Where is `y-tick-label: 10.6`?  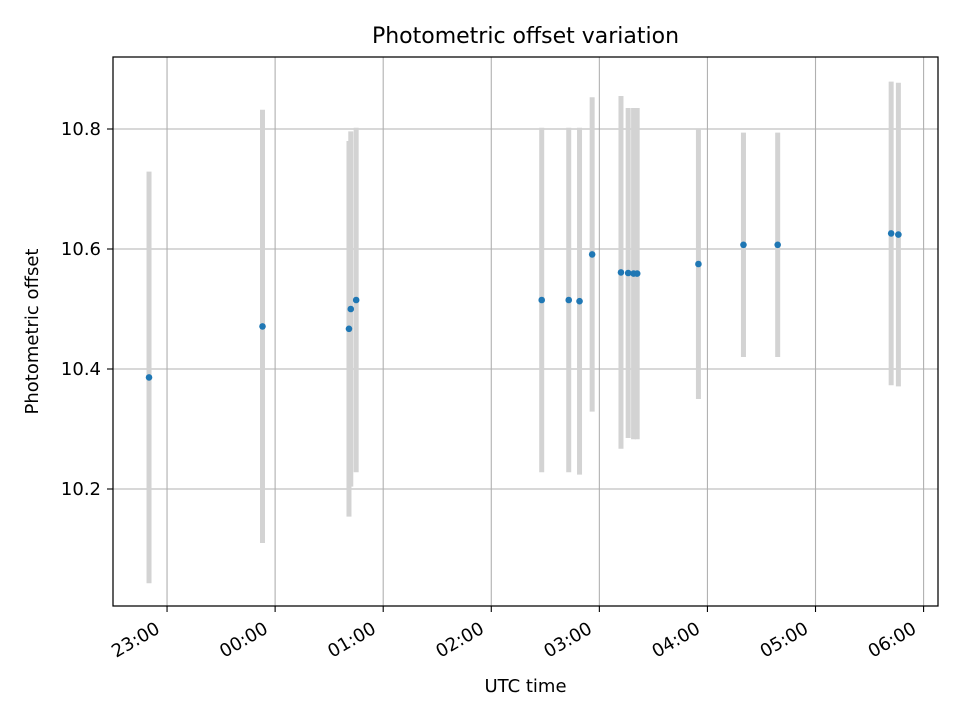
y-tick-label: 10.6 is located at coordinates (81, 249).